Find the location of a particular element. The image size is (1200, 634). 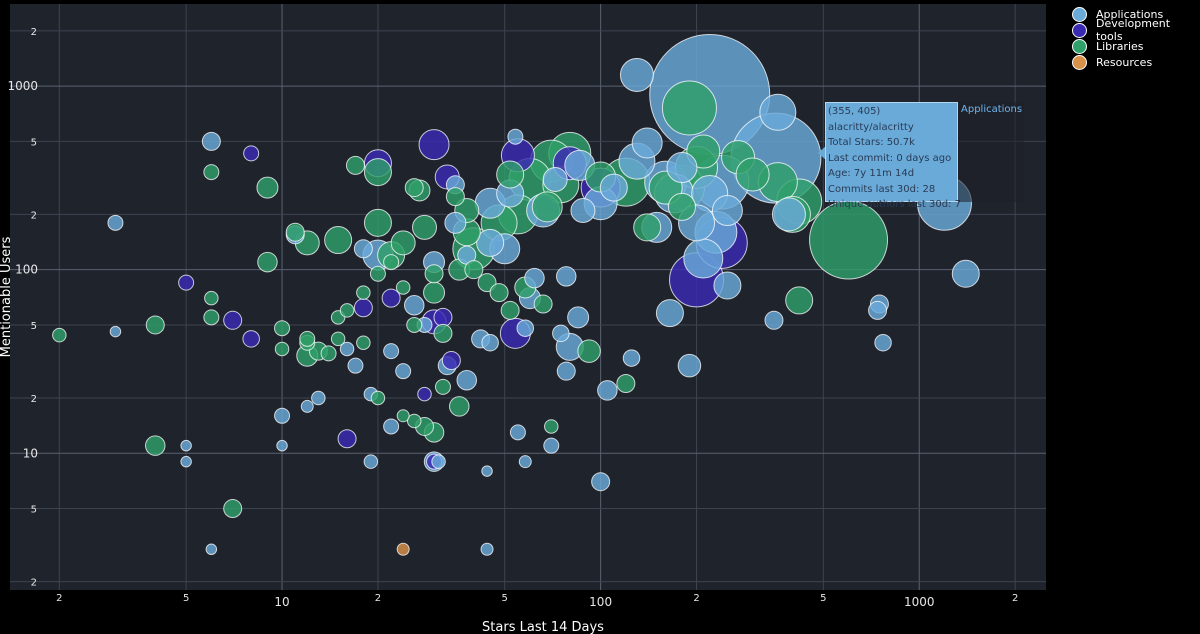

legend-item-development-tools: Development tools is located at coordinates (1136, 30).